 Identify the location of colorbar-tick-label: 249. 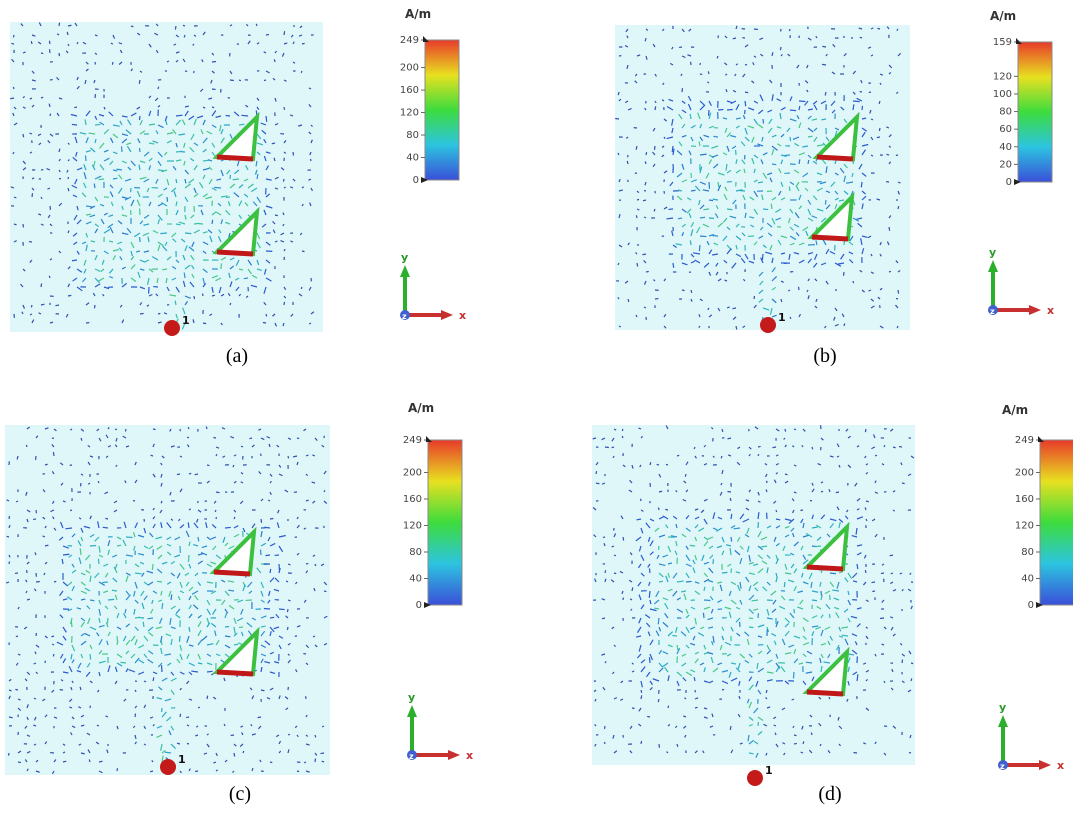
(412, 440).